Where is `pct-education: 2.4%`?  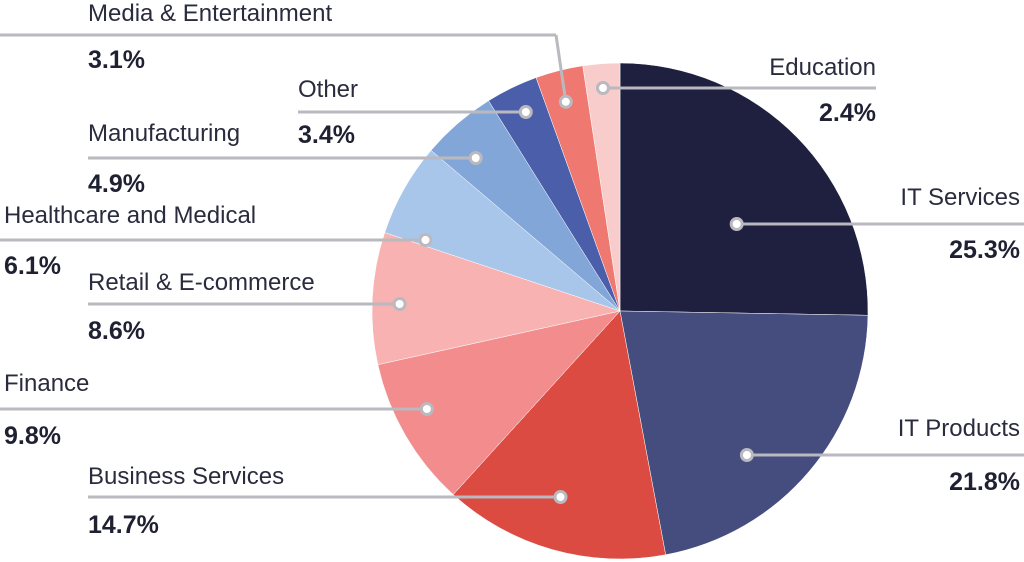
pct-education: 2.4% is located at coordinates (847, 113).